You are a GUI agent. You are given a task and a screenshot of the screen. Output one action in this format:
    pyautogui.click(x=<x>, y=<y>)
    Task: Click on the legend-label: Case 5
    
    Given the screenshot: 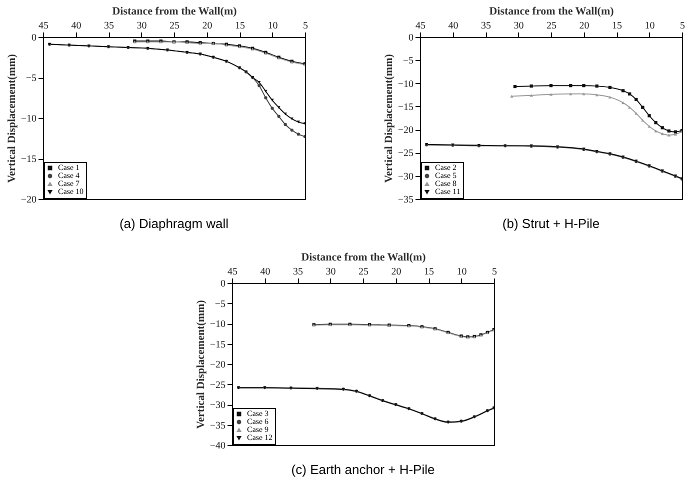 What is the action you would take?
    pyautogui.click(x=446, y=175)
    